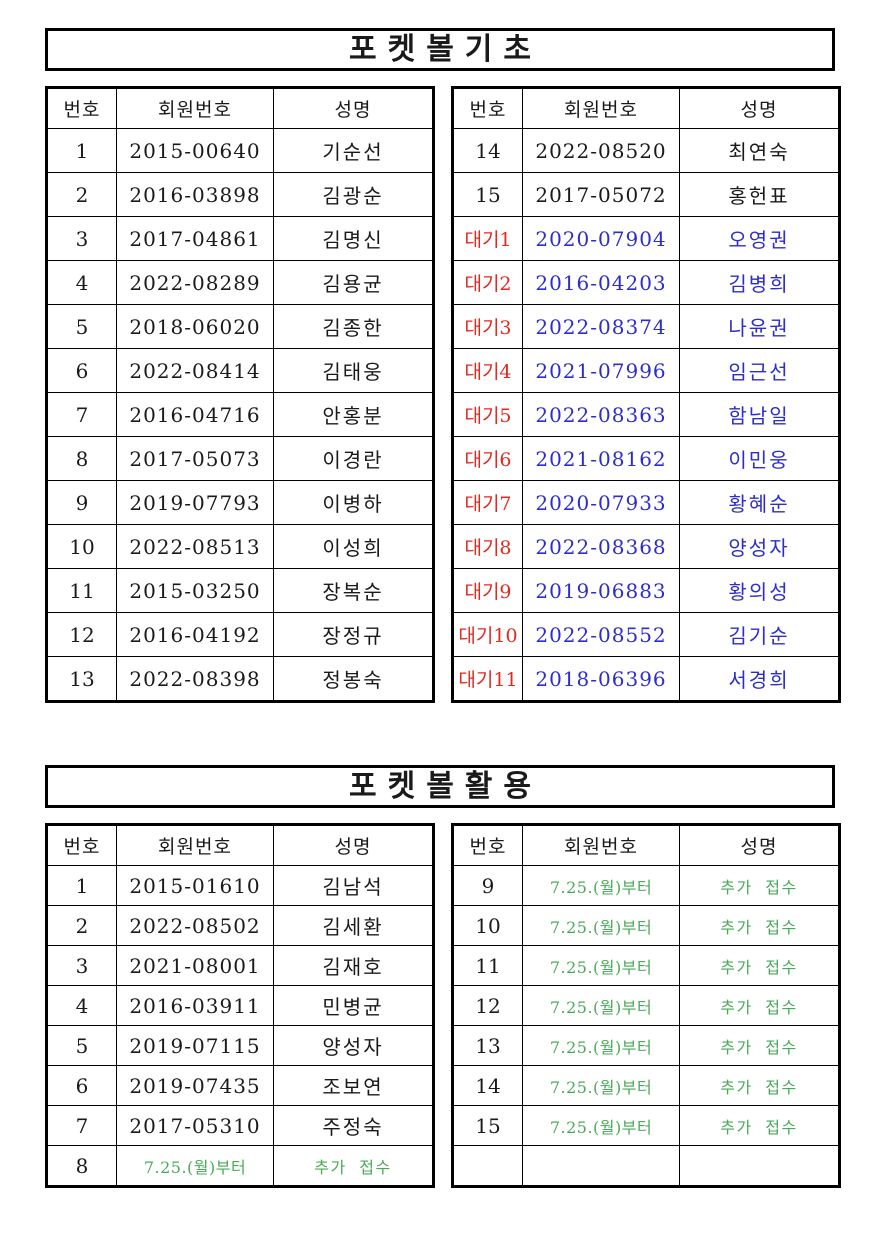  Describe the element at coordinates (195, 326) in the screenshot. I see `member-number-cell: 2018-06020` at that location.